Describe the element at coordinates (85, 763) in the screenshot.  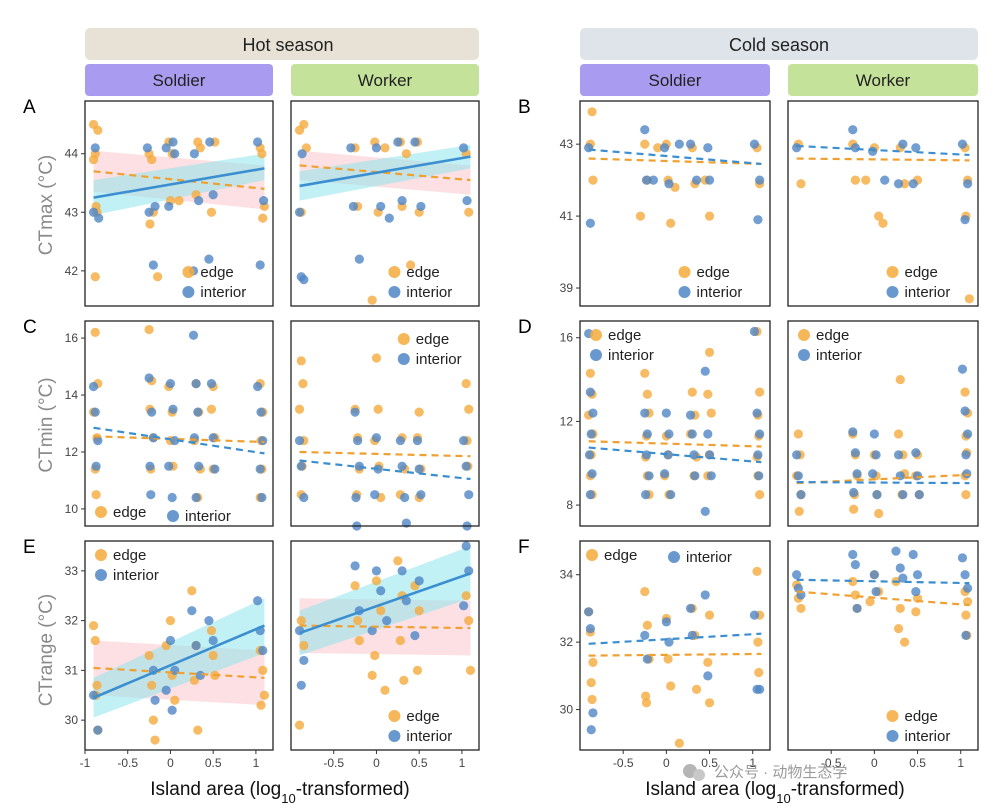
I see `x-tick-label: -1` at that location.